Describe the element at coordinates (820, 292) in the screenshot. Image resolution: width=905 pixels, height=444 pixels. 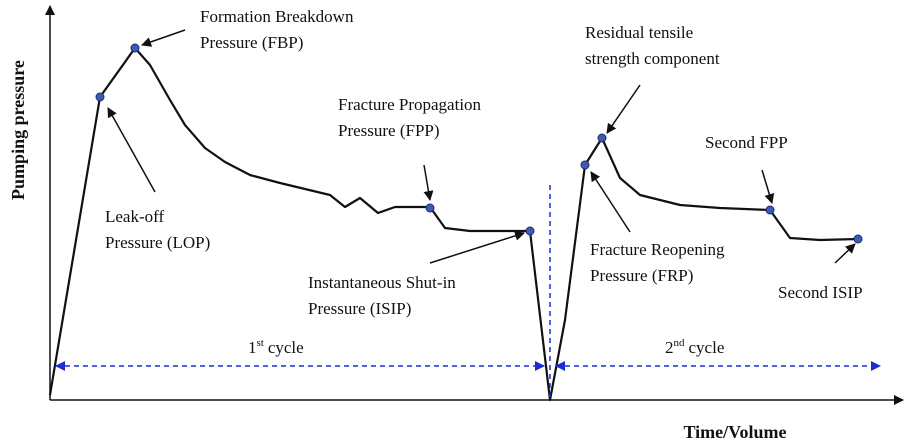
I see `annotation-line: Second ISIP` at that location.